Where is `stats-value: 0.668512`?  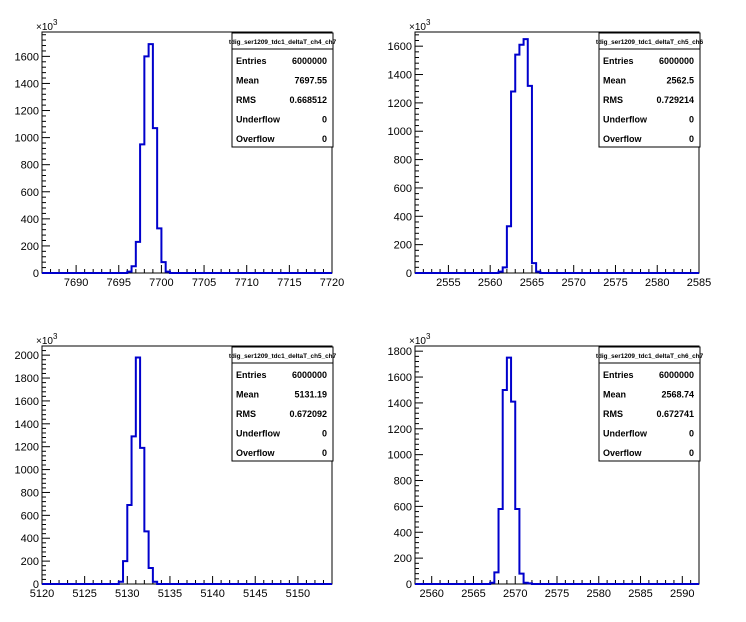 stats-value: 0.668512 is located at coordinates (308, 100).